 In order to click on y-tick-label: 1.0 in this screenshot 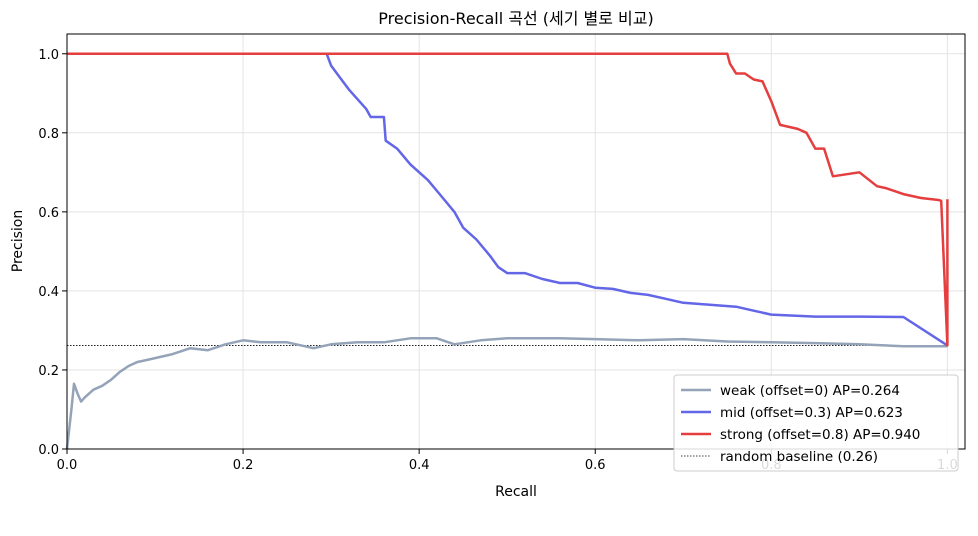, I will do `click(48, 55)`.